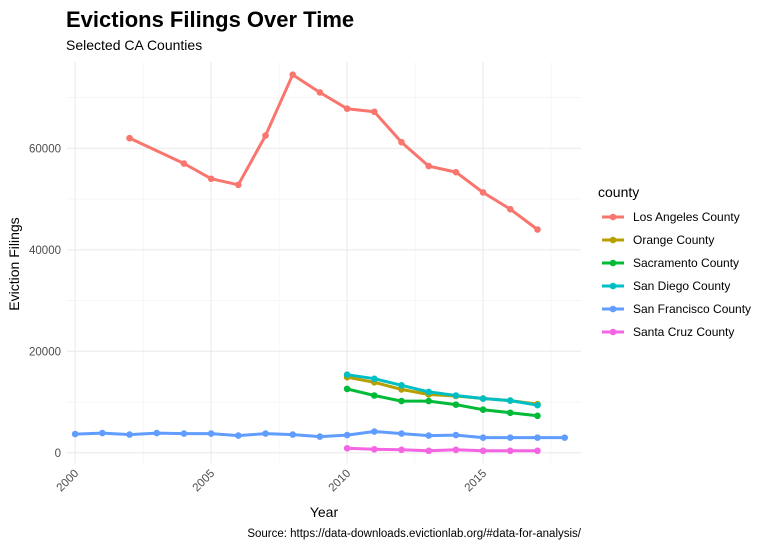  What do you see at coordinates (45, 251) in the screenshot?
I see `y-tick-label: 40000` at bounding box center [45, 251].